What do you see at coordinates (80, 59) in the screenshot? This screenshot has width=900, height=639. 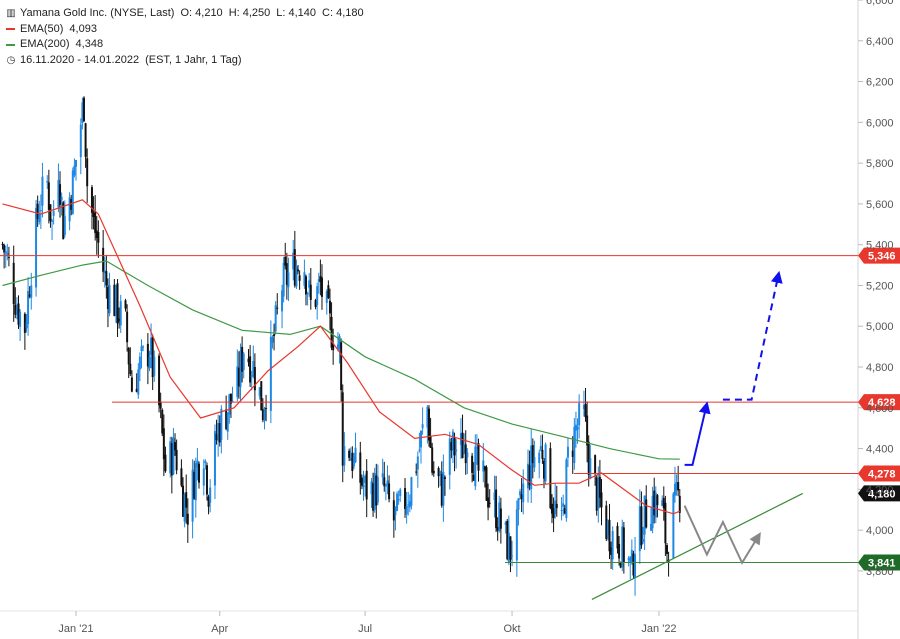 I see `period-range: 16.11.2020 - 14.01.2022` at bounding box center [80, 59].